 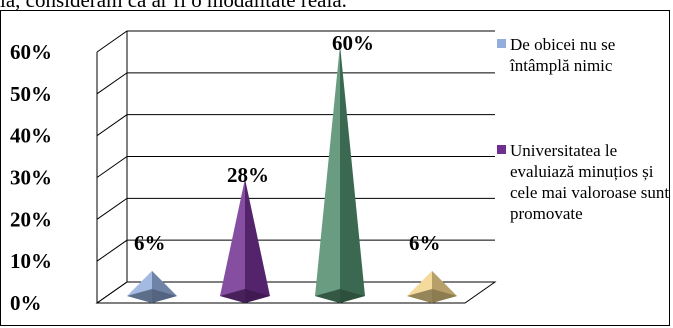 What do you see at coordinates (31, 136) in the screenshot?
I see `y-tick-label-4: 40%` at bounding box center [31, 136].